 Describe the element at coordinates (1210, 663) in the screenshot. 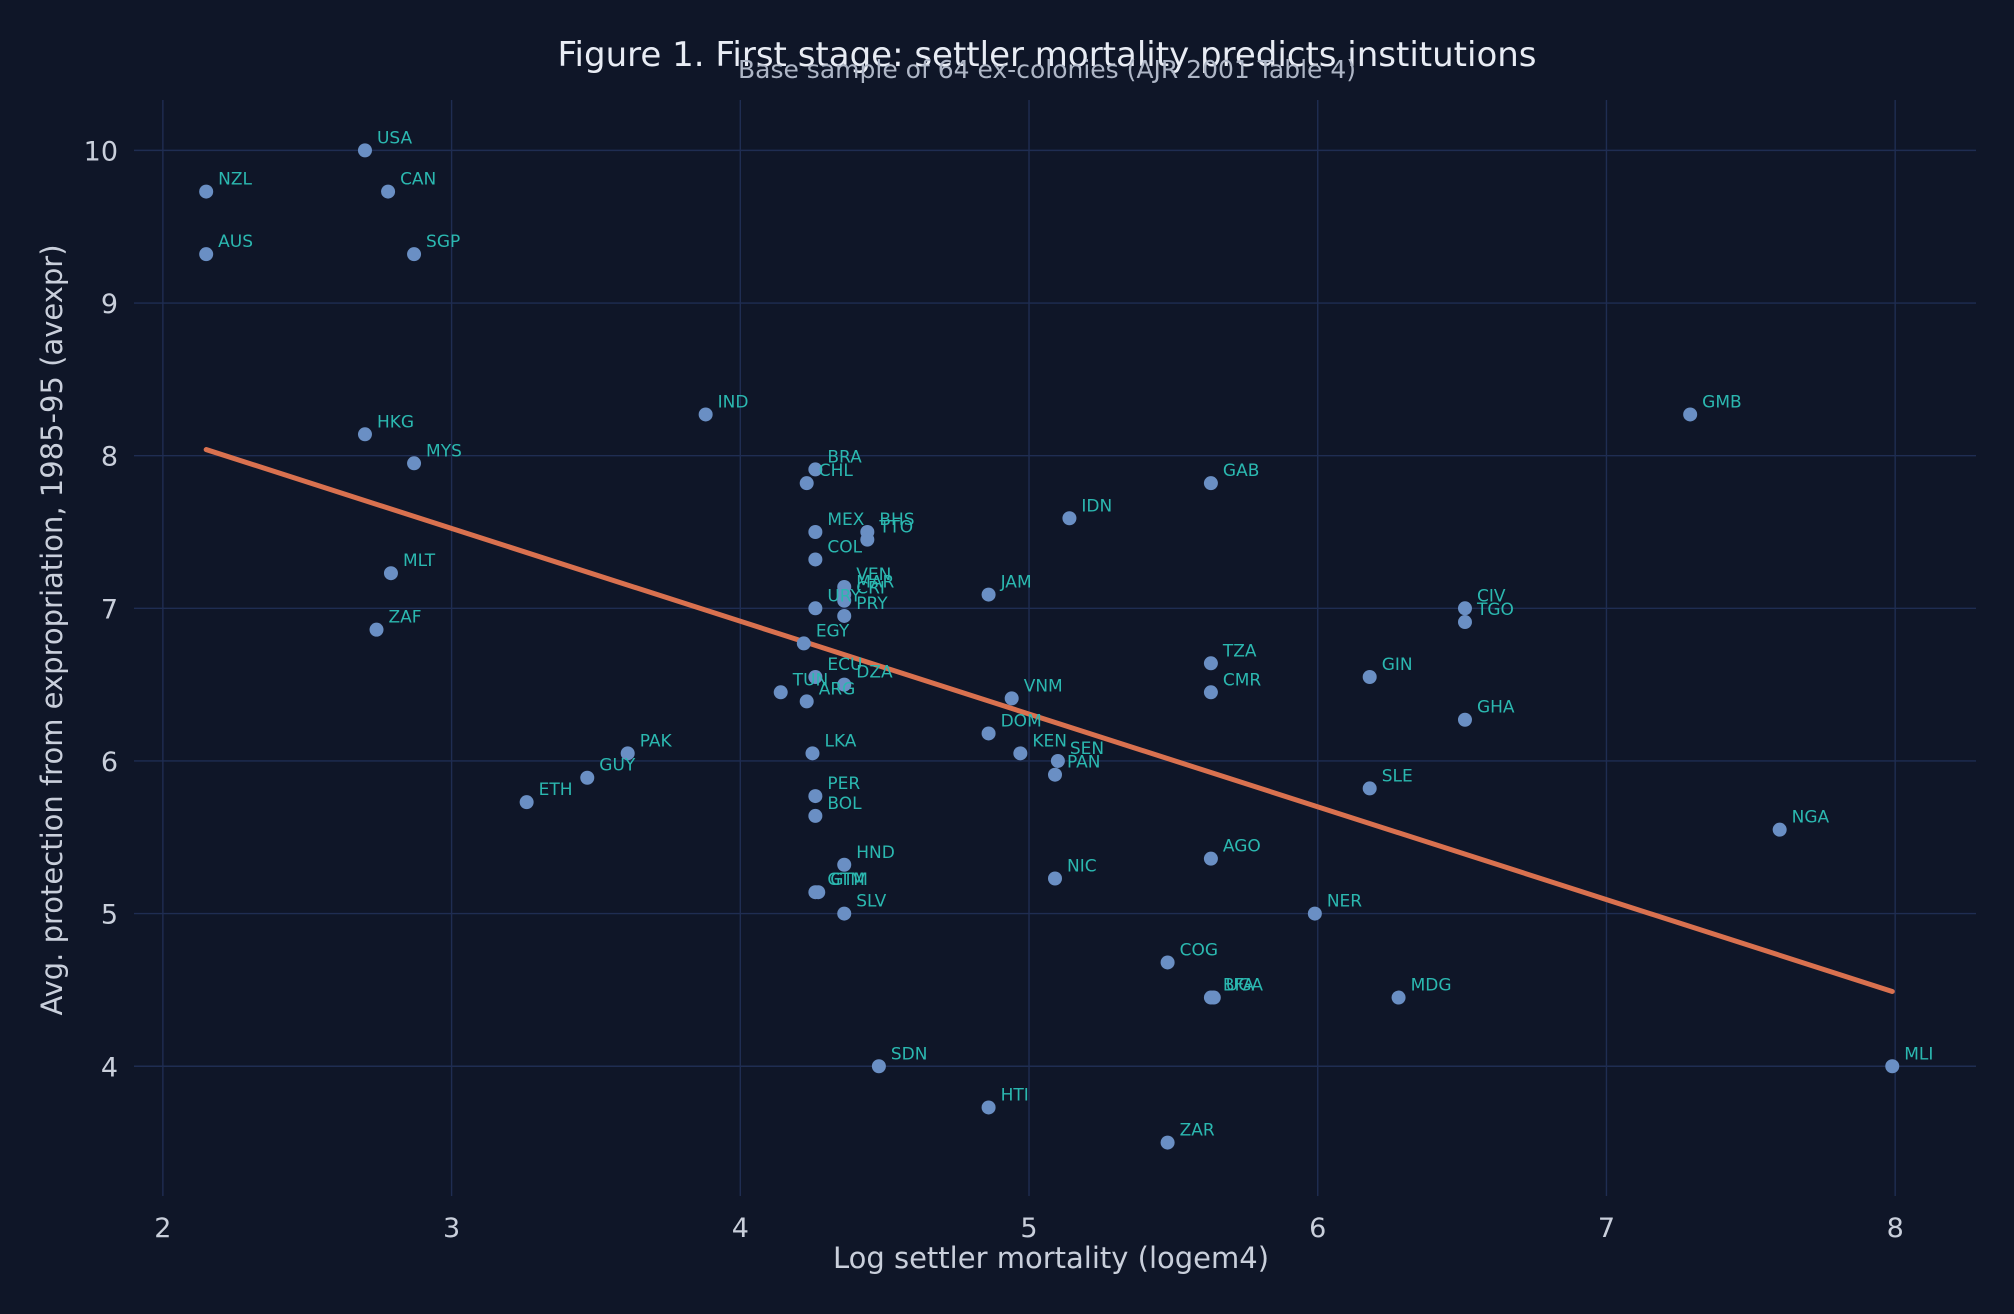

I see `data-point-tza` at that location.